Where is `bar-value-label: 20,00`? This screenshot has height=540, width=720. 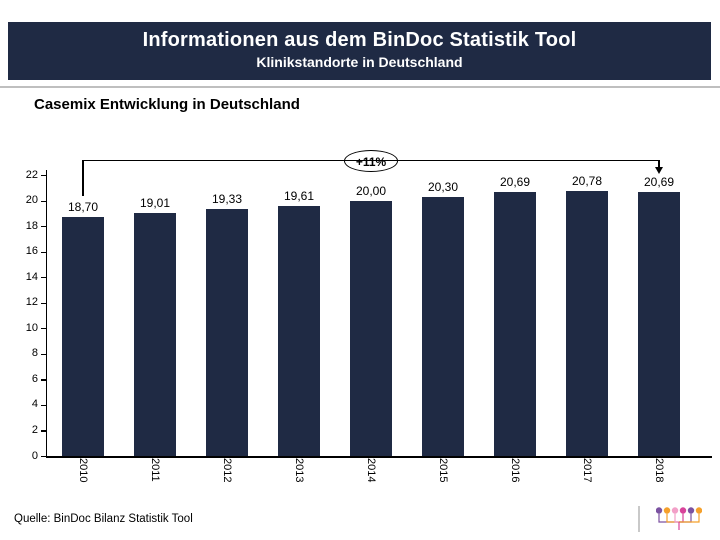 bar-value-label: 20,00 is located at coordinates (371, 190).